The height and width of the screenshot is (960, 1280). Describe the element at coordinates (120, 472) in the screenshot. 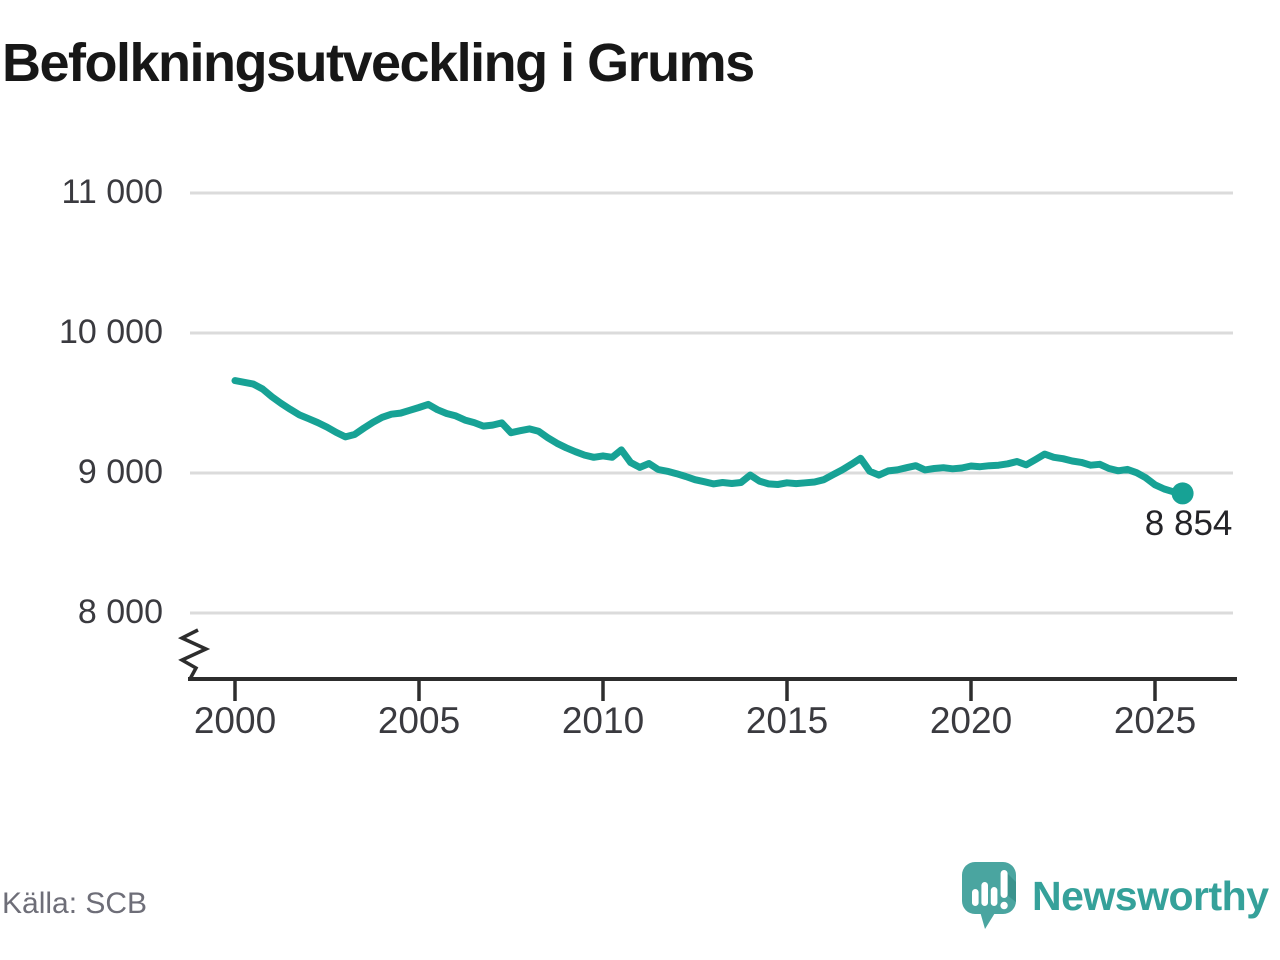

I see `y-tick-label: 9 000` at that location.